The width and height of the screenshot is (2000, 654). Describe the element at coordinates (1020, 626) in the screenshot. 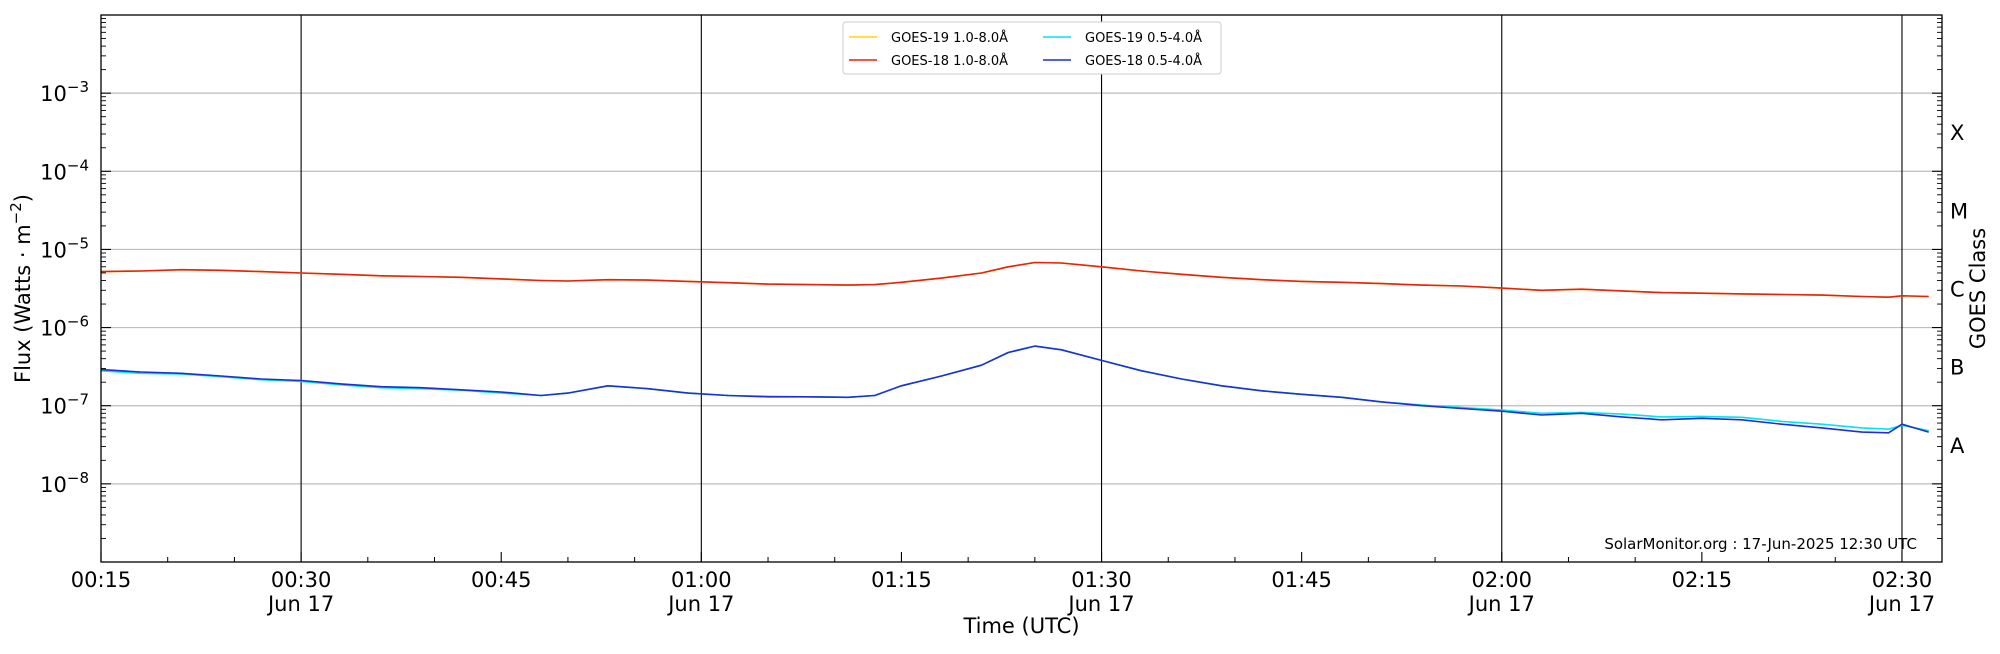

I see `x-axis-title: Time (UTC)` at that location.